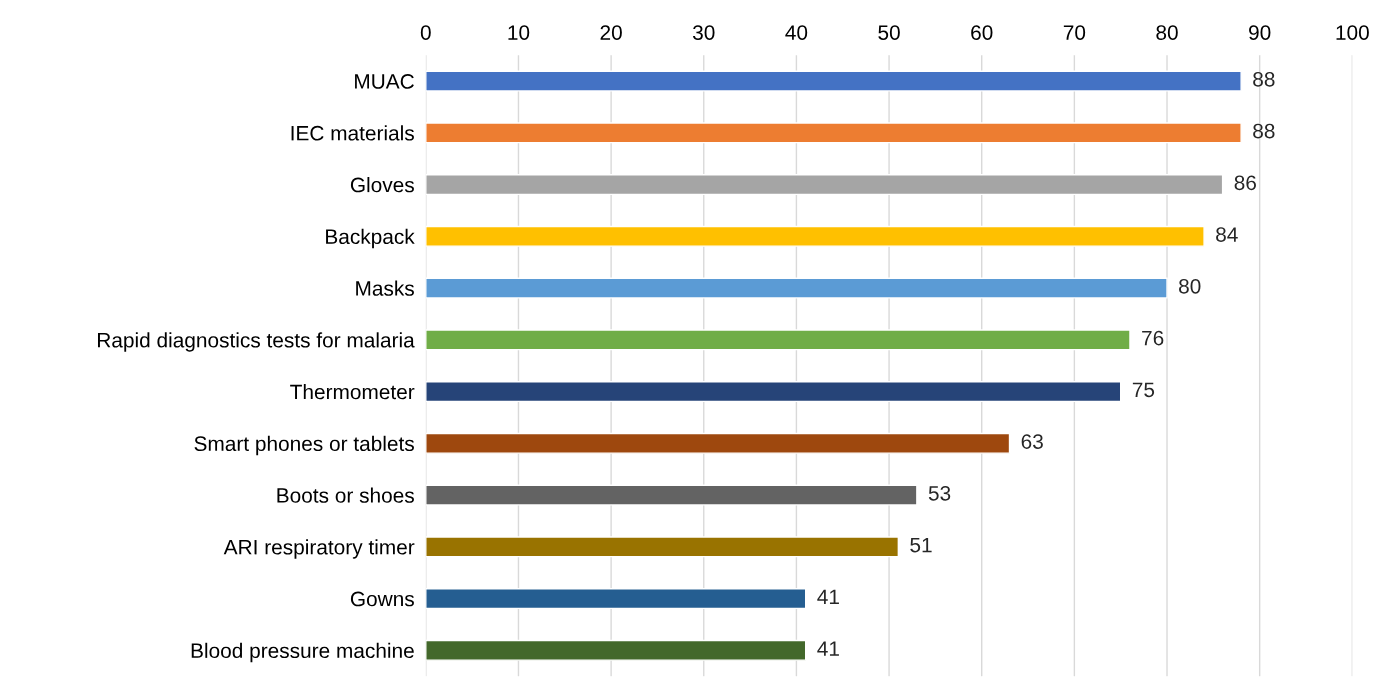 Image resolution: width=1387 pixels, height=690 pixels. Describe the element at coordinates (319, 549) in the screenshot. I see `y-tick-label: ARI respiratory timer` at that location.